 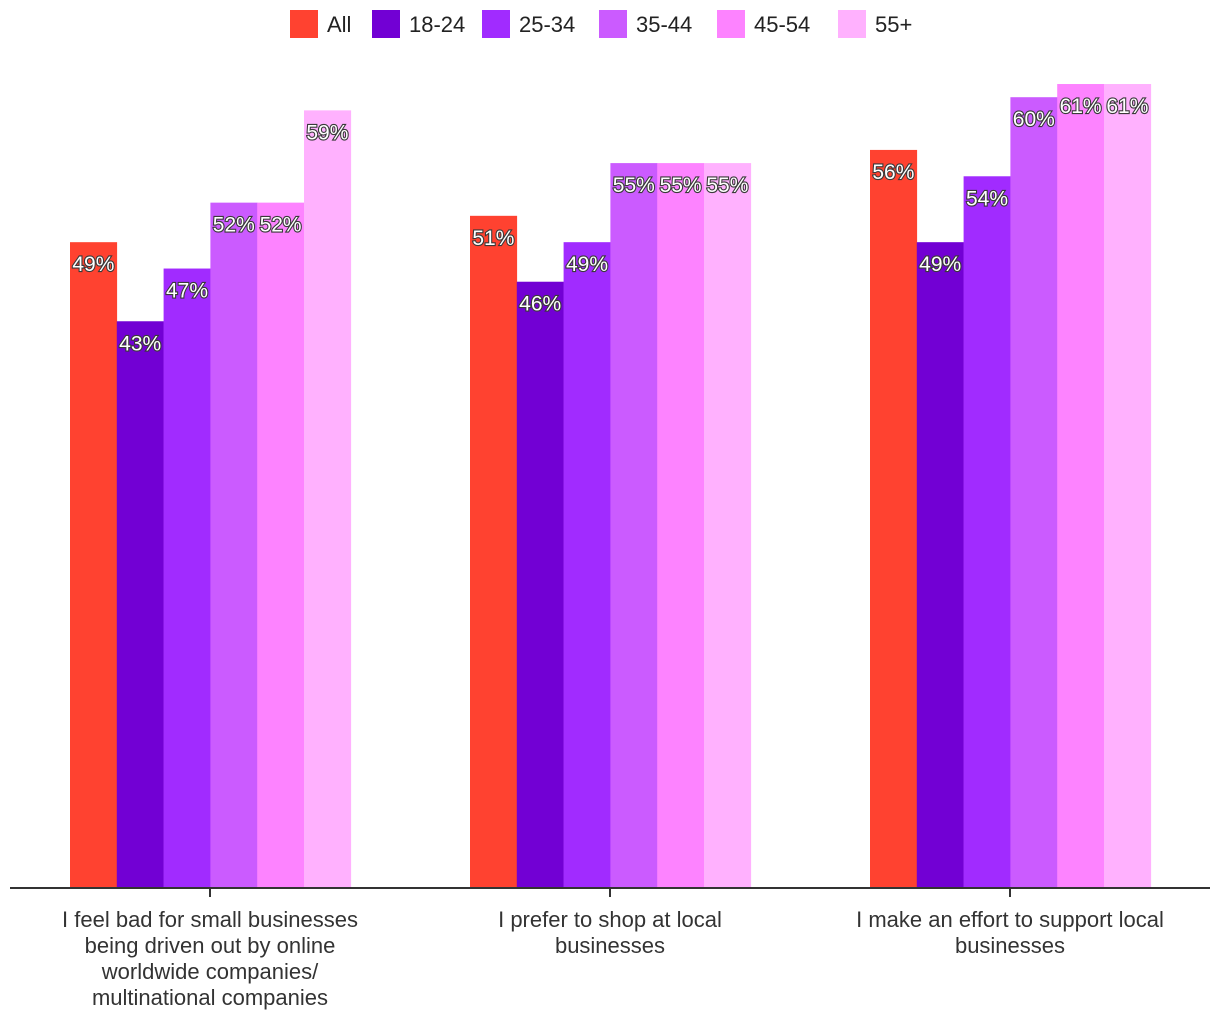 What do you see at coordinates (664, 24) in the screenshot?
I see `legend-label-35-44: 35-44` at bounding box center [664, 24].